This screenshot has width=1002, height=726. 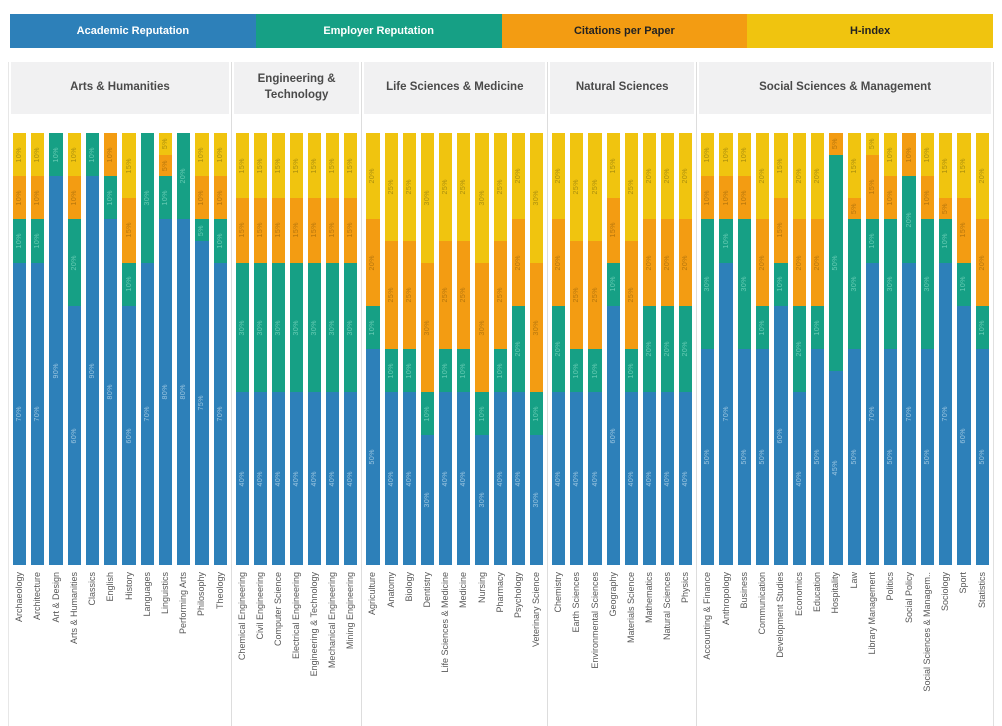 I want to click on legend-item-citations-per-paper: Citations per Paper, so click(x=624, y=31).